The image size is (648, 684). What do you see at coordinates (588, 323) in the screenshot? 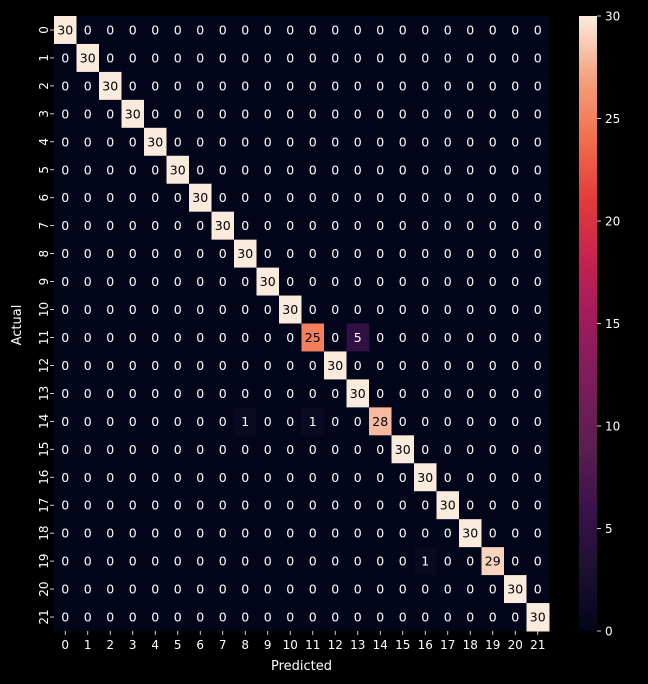
I see `colorbar` at bounding box center [588, 323].